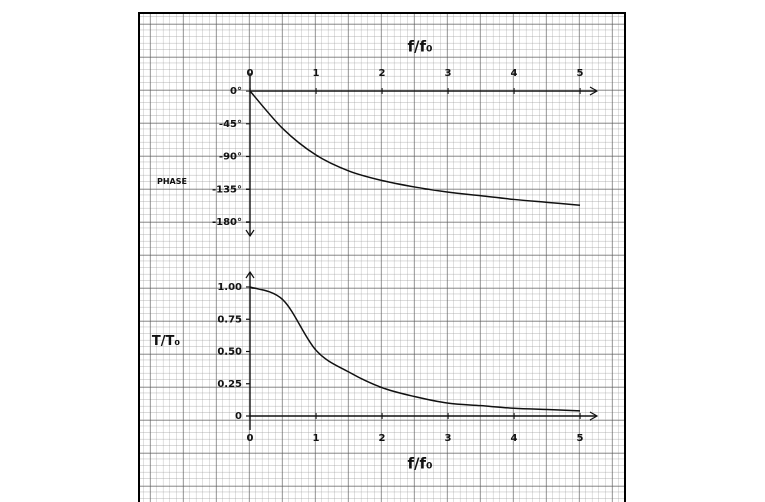 The height and width of the screenshot is (502, 765). I want to click on y-tick-label: -135°, so click(227, 189).